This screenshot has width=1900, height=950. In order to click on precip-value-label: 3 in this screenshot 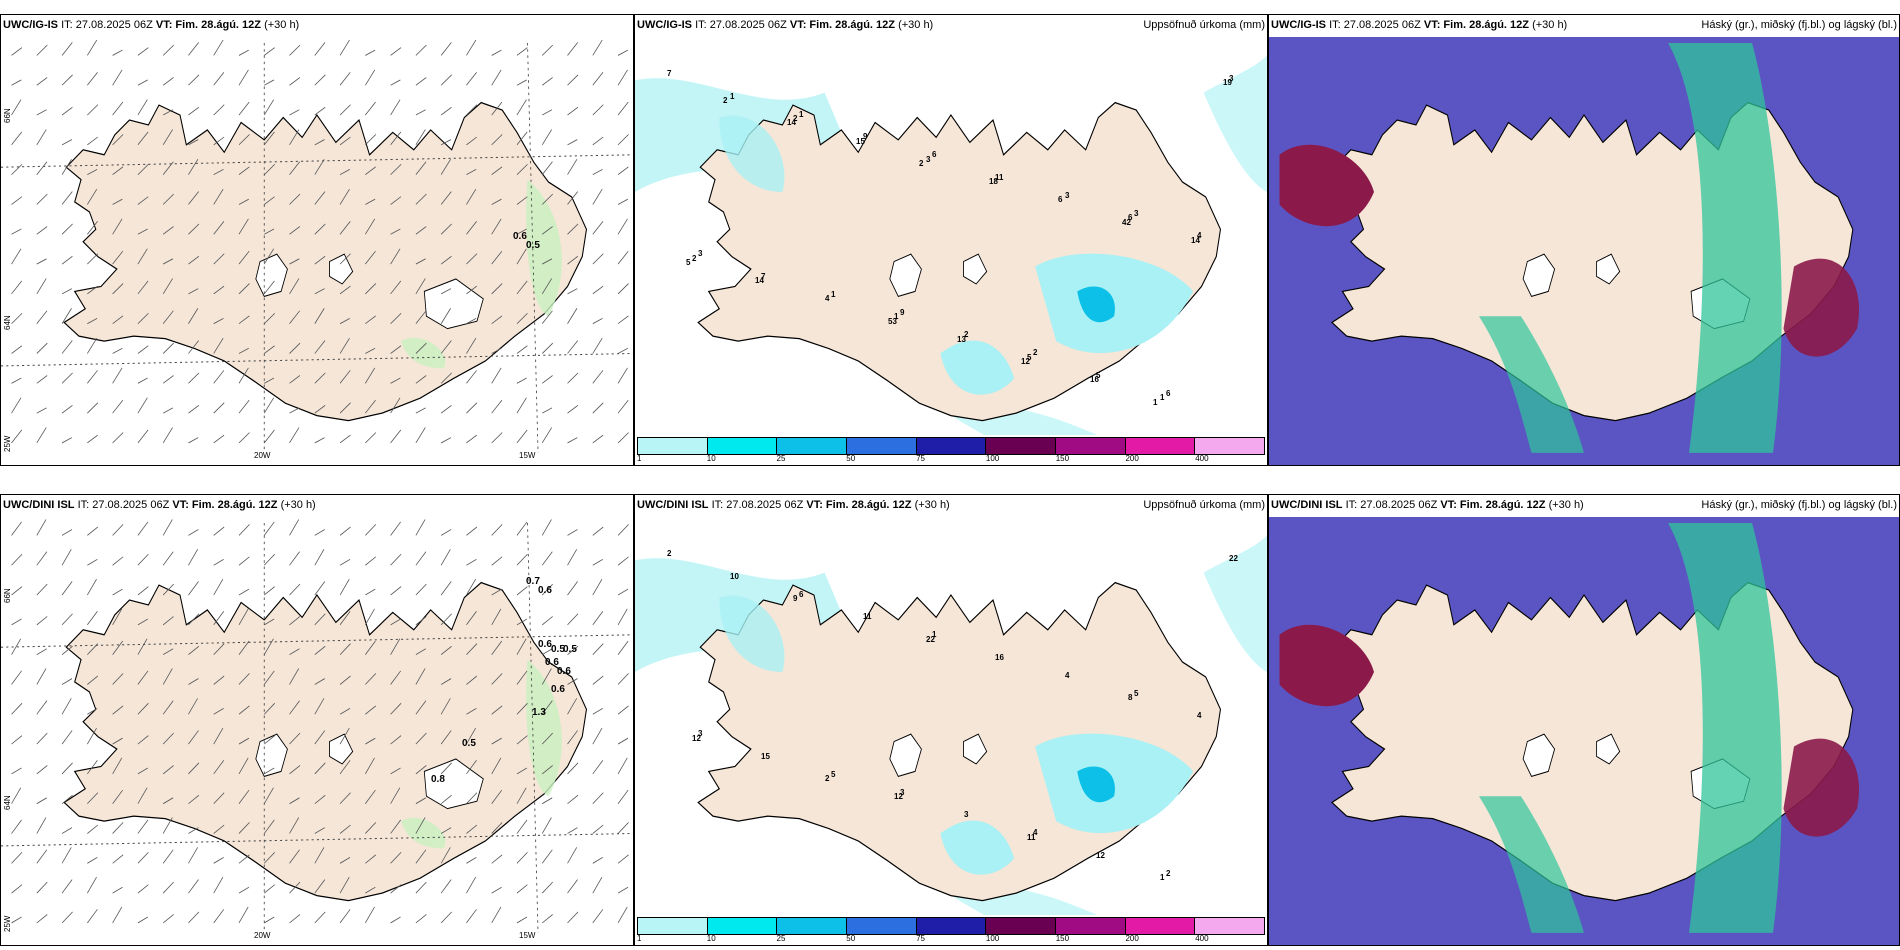, I will do `click(966, 814)`.